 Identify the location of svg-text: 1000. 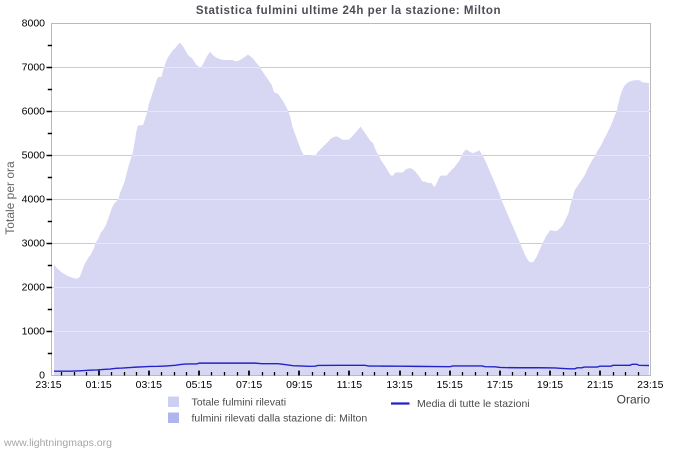
(34, 332).